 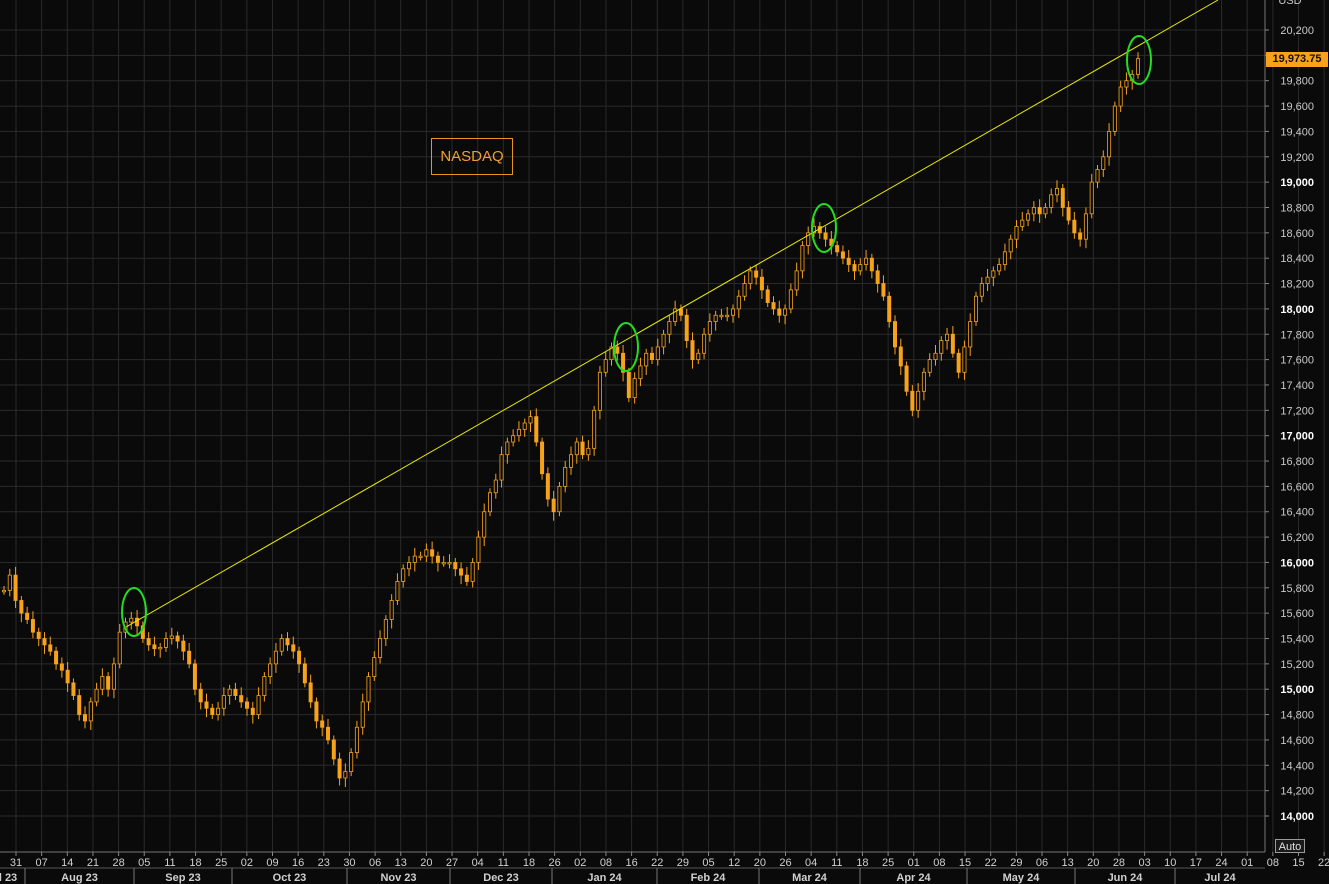 I want to click on last-price-badge: 19,973.75, so click(x=1297, y=59).